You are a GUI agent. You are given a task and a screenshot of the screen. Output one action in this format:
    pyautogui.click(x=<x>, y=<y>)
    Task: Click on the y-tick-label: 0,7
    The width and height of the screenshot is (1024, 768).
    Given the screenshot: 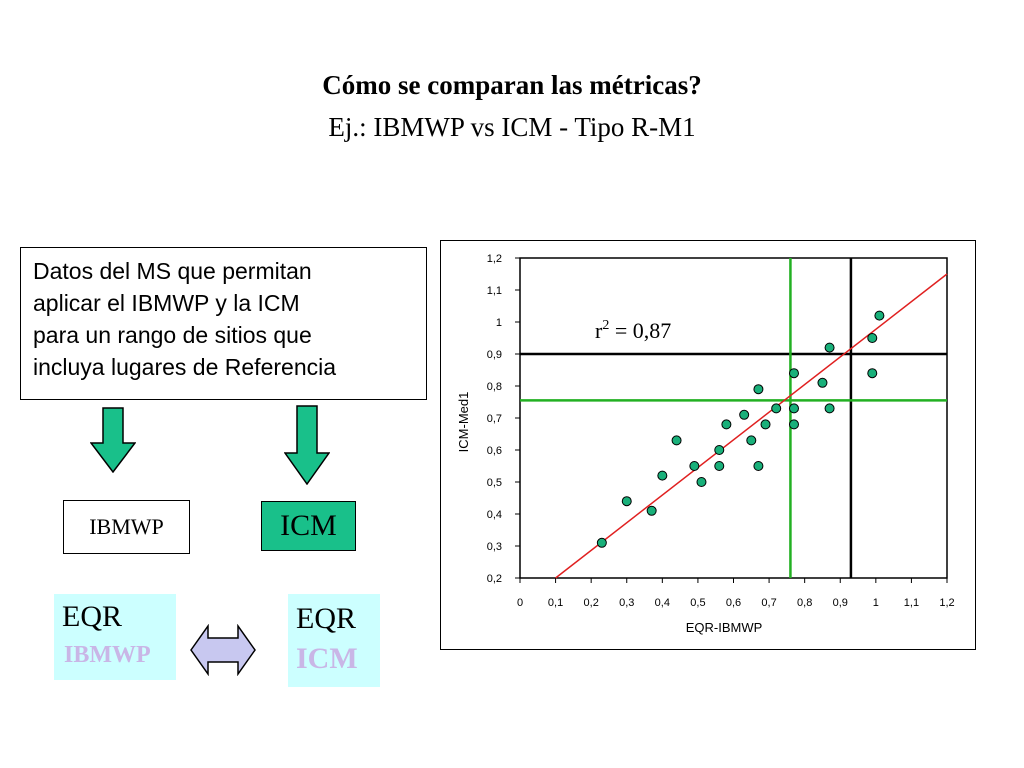 What is the action you would take?
    pyautogui.click(x=494, y=419)
    